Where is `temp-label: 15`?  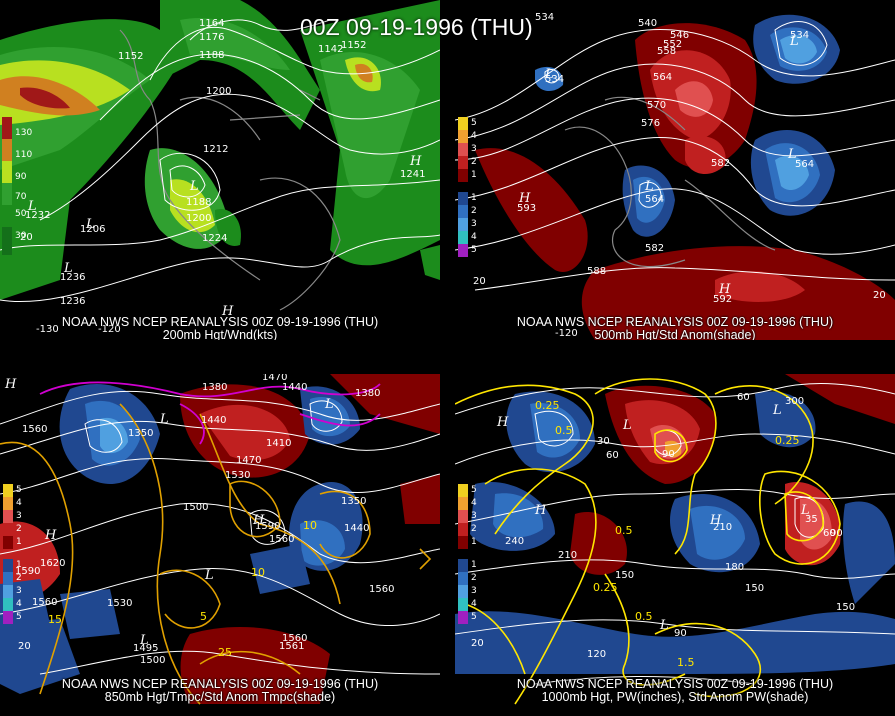
temp-label: 15 is located at coordinates (55, 619).